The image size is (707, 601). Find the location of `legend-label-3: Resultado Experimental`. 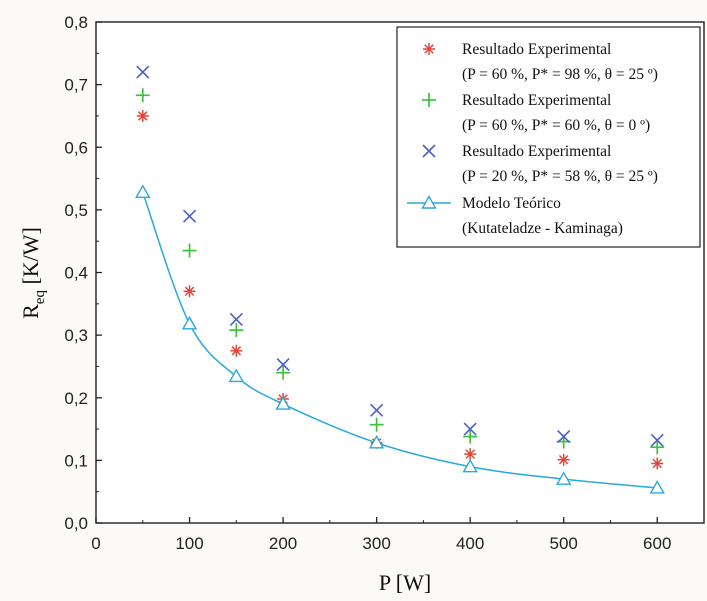

legend-label-3: Resultado Experimental is located at coordinates (536, 151).